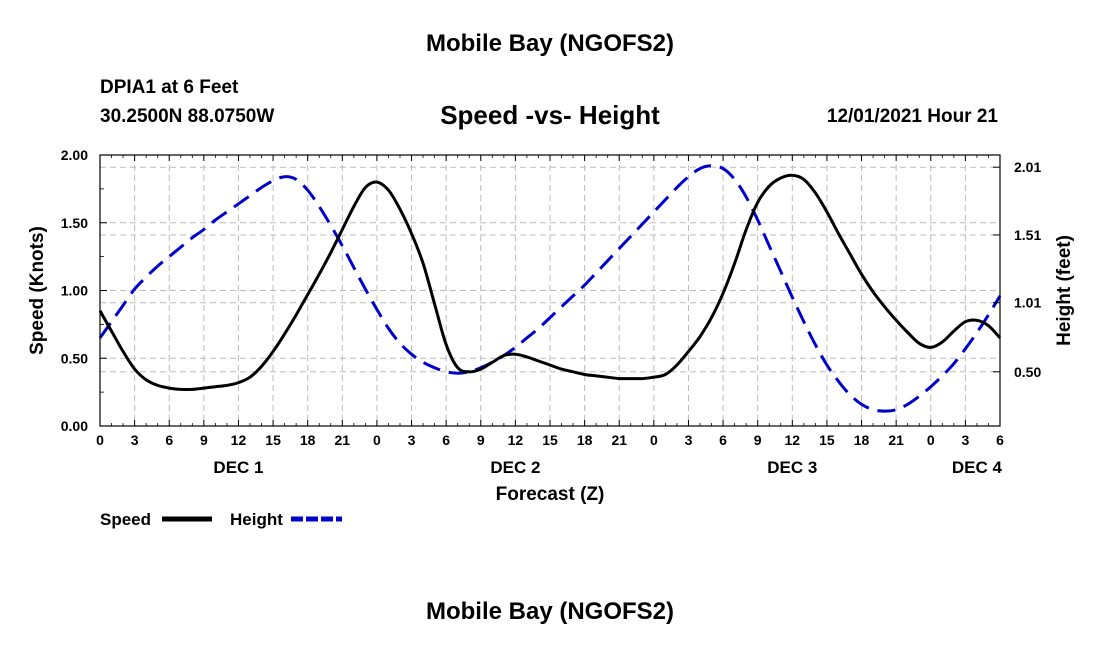 The height and width of the screenshot is (650, 1100). Describe the element at coordinates (256, 519) in the screenshot. I see `legend-height-label: Height` at that location.